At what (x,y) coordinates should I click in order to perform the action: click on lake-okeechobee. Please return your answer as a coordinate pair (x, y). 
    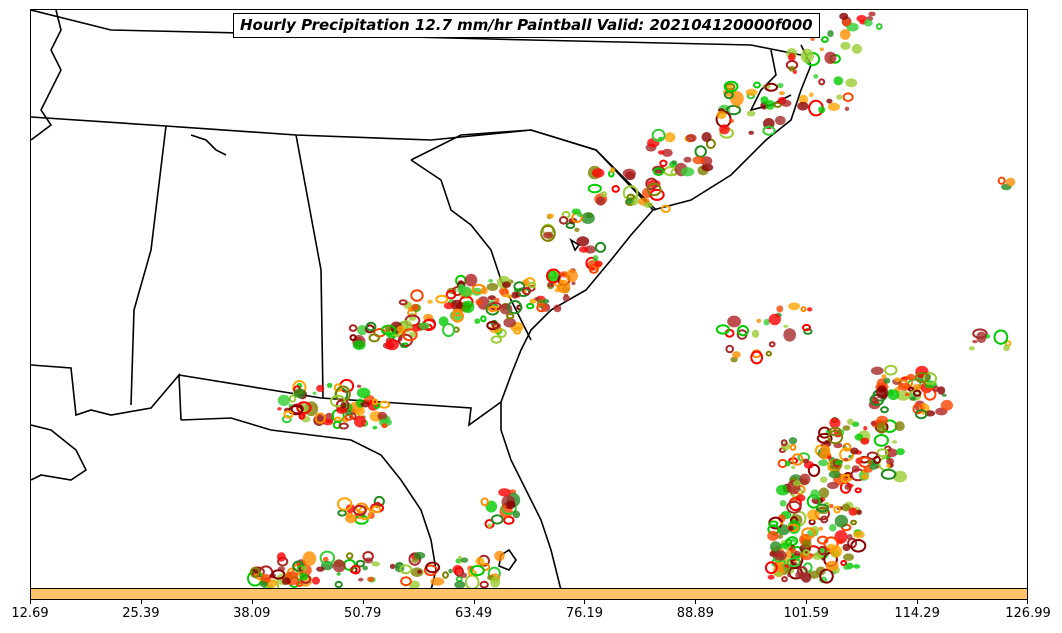
    Looking at the image, I should click on (507, 559).